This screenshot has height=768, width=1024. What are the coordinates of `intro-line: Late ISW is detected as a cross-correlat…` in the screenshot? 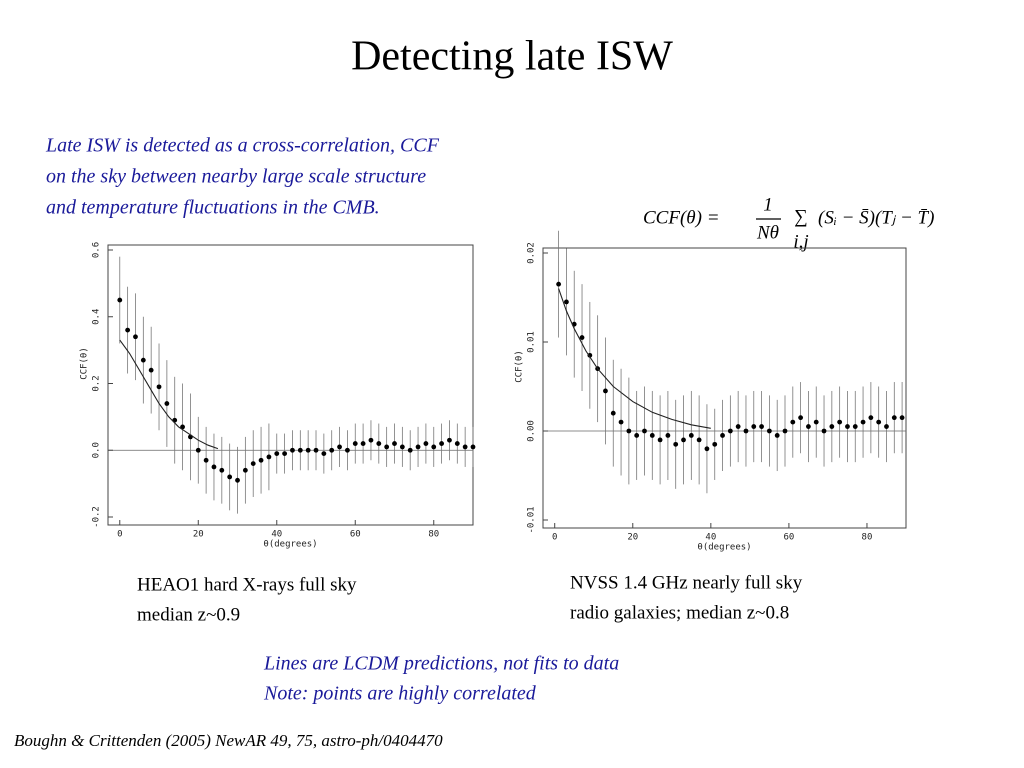 It's located at (242, 146).